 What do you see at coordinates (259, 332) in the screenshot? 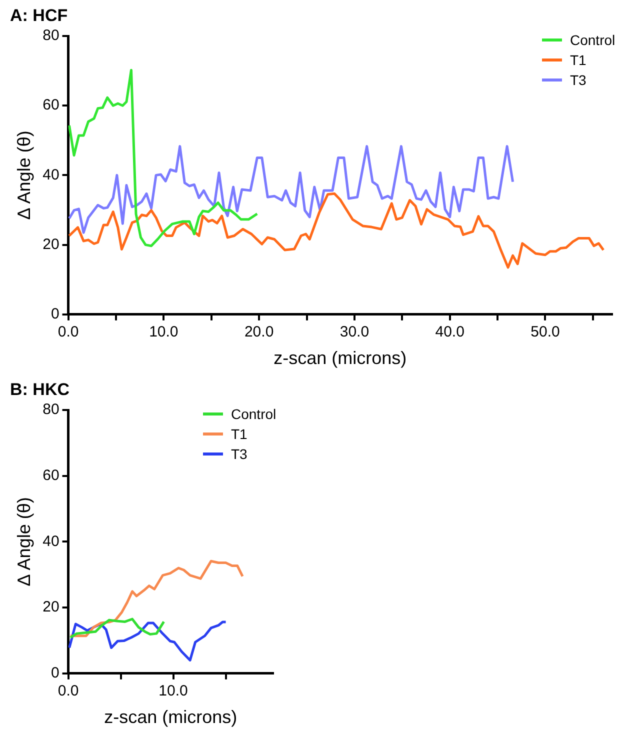
I see `x-tick-label: 20.0` at bounding box center [259, 332].